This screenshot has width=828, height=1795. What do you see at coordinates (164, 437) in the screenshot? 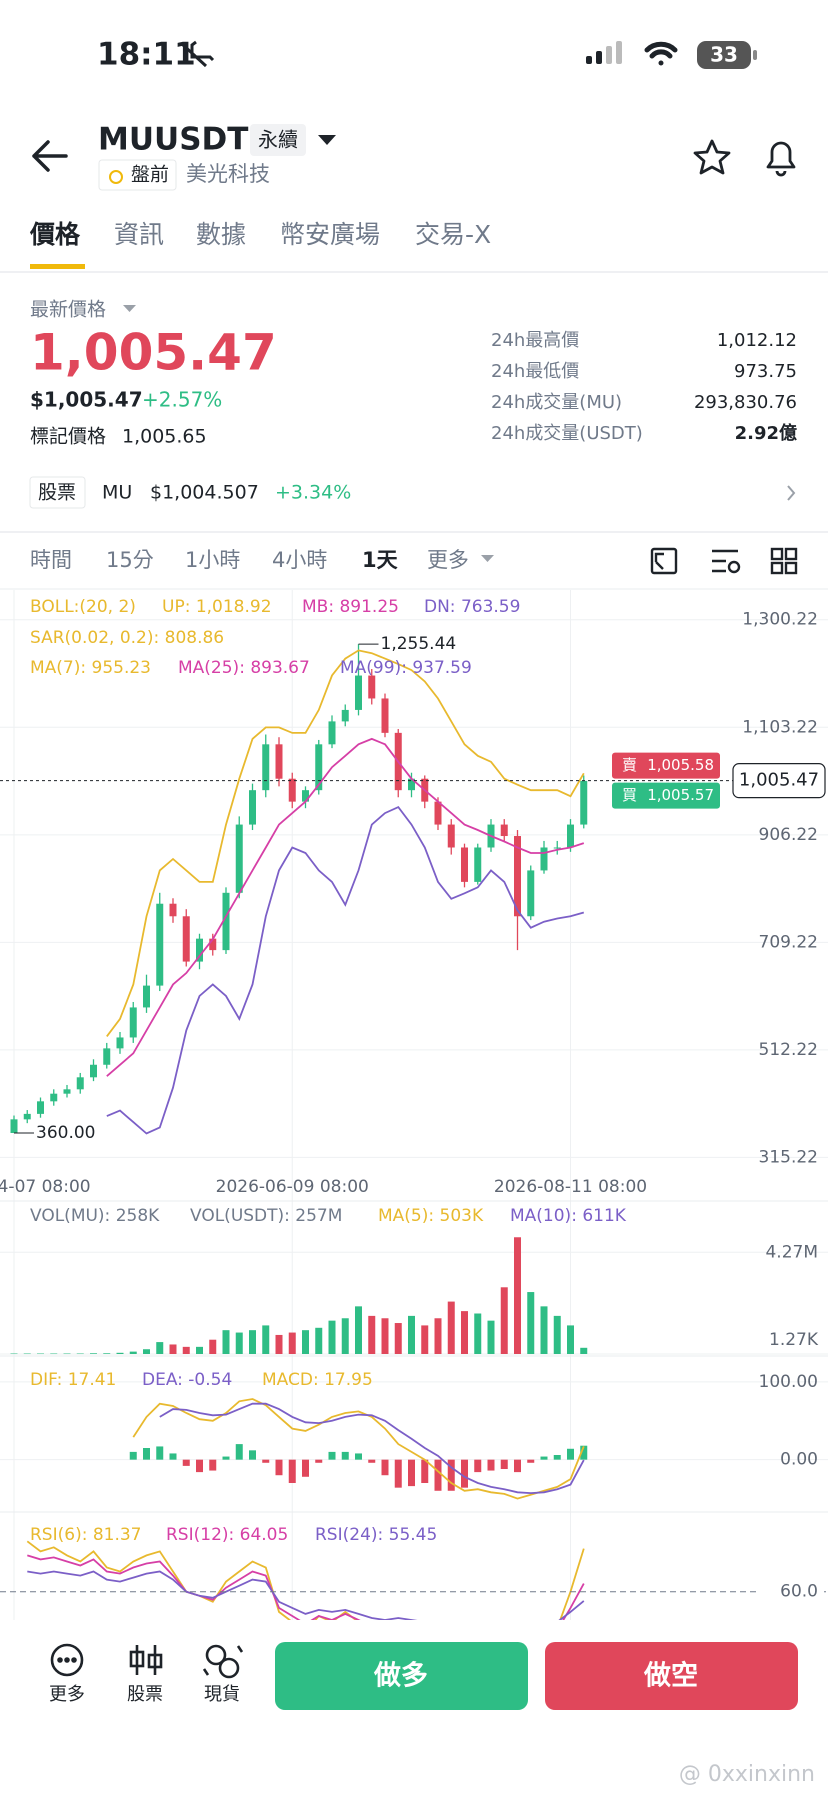
I see `mark-price: 1,005.65` at bounding box center [164, 437].